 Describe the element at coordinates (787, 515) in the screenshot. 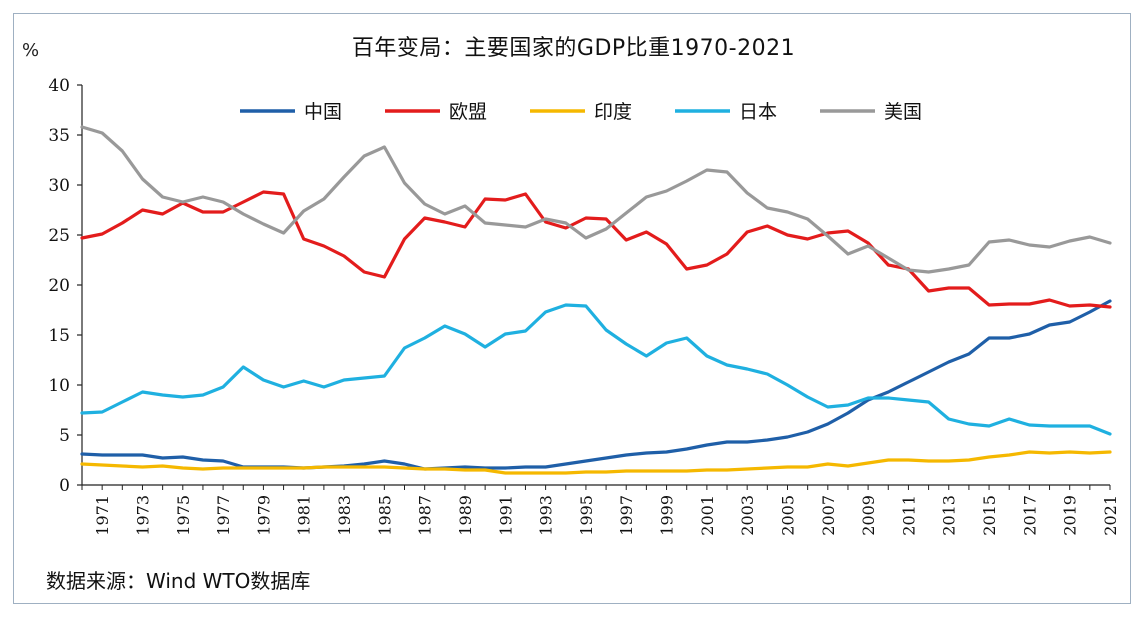

I see `x-tick-label: 2005` at that location.